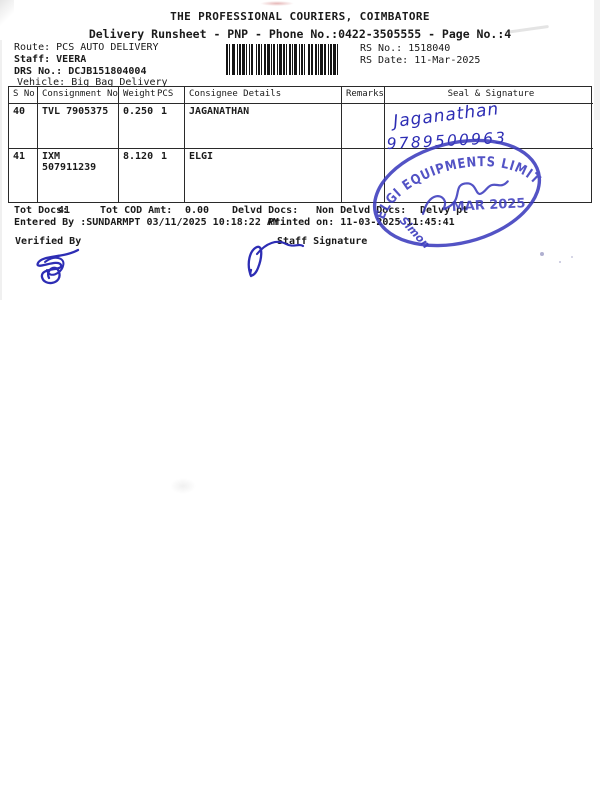 The width and height of the screenshot is (600, 800). What do you see at coordinates (381, 48) in the screenshot?
I see `rs-no-label: RS No.:` at bounding box center [381, 48].